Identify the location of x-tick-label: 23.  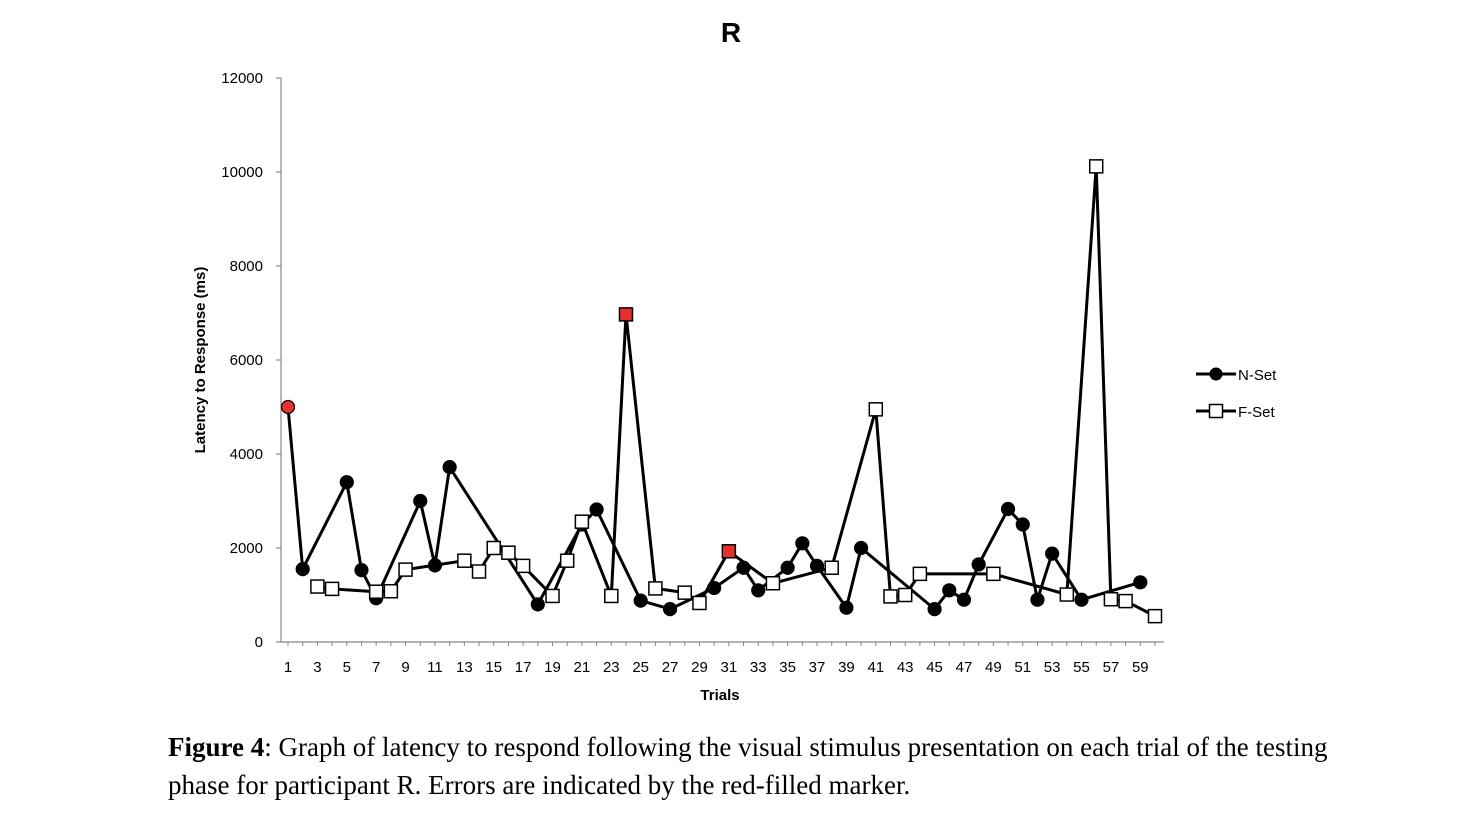
(611, 667).